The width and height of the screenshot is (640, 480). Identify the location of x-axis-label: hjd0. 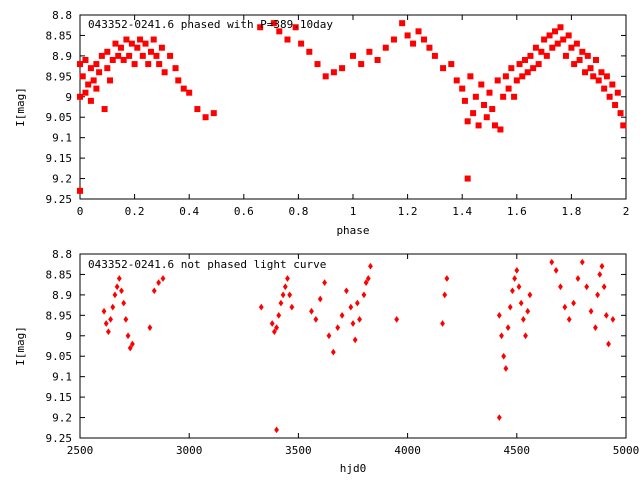
(353, 468).